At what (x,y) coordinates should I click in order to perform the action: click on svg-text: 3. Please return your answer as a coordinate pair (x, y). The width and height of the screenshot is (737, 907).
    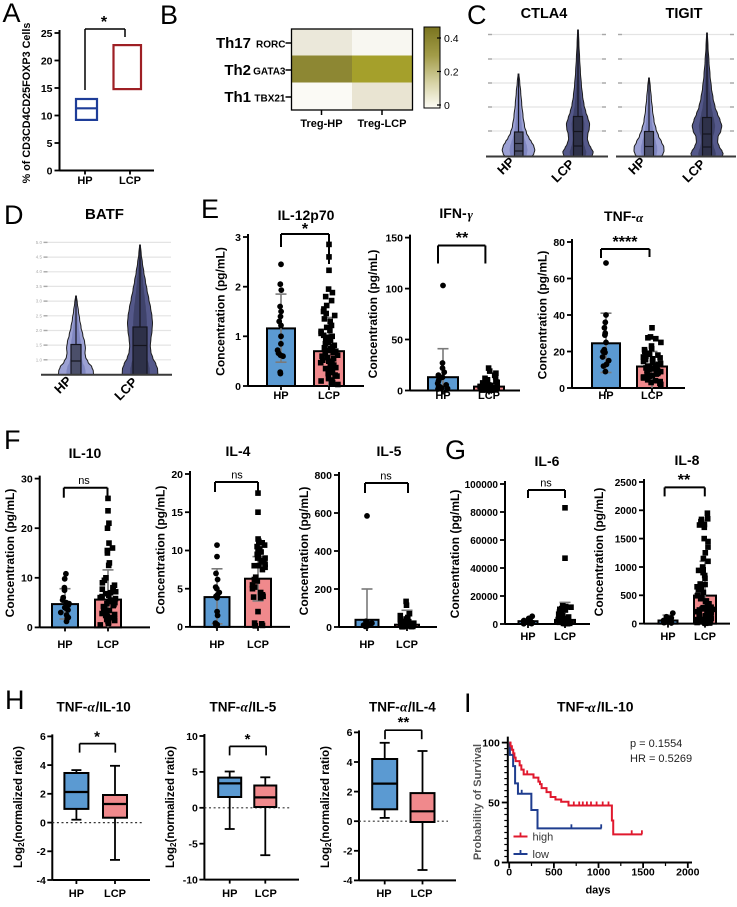
    Looking at the image, I should click on (238, 238).